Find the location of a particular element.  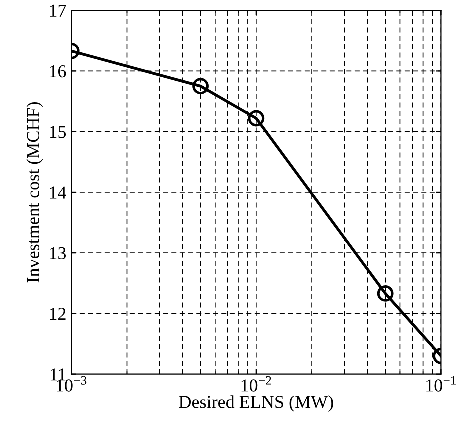

y-tick-label: 13 is located at coordinates (58, 253).